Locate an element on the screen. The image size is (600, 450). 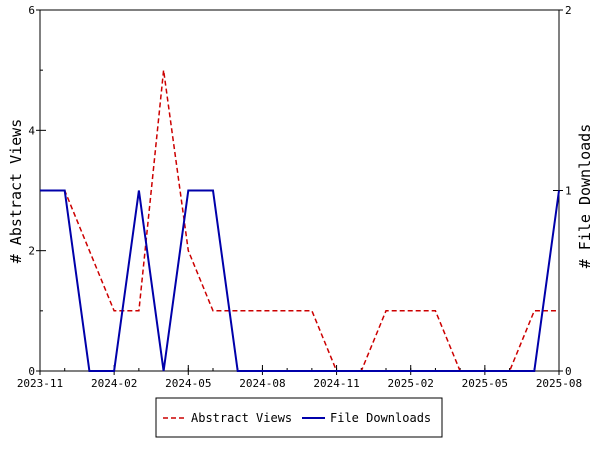
x-tick-label: 2024-08 is located at coordinates (262, 383).